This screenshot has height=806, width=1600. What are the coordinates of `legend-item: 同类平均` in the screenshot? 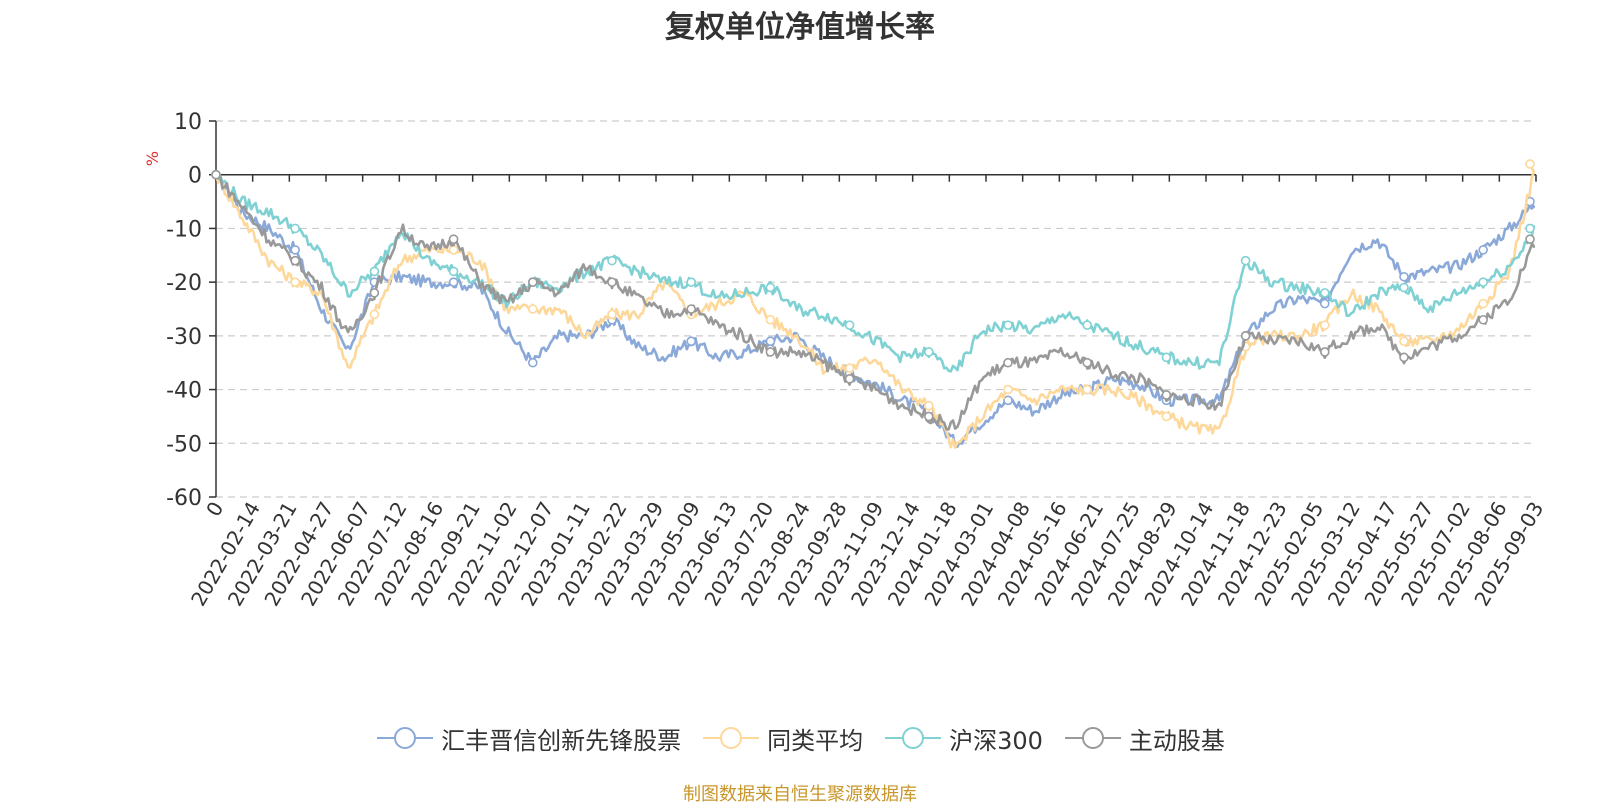 It's located at (782, 738).